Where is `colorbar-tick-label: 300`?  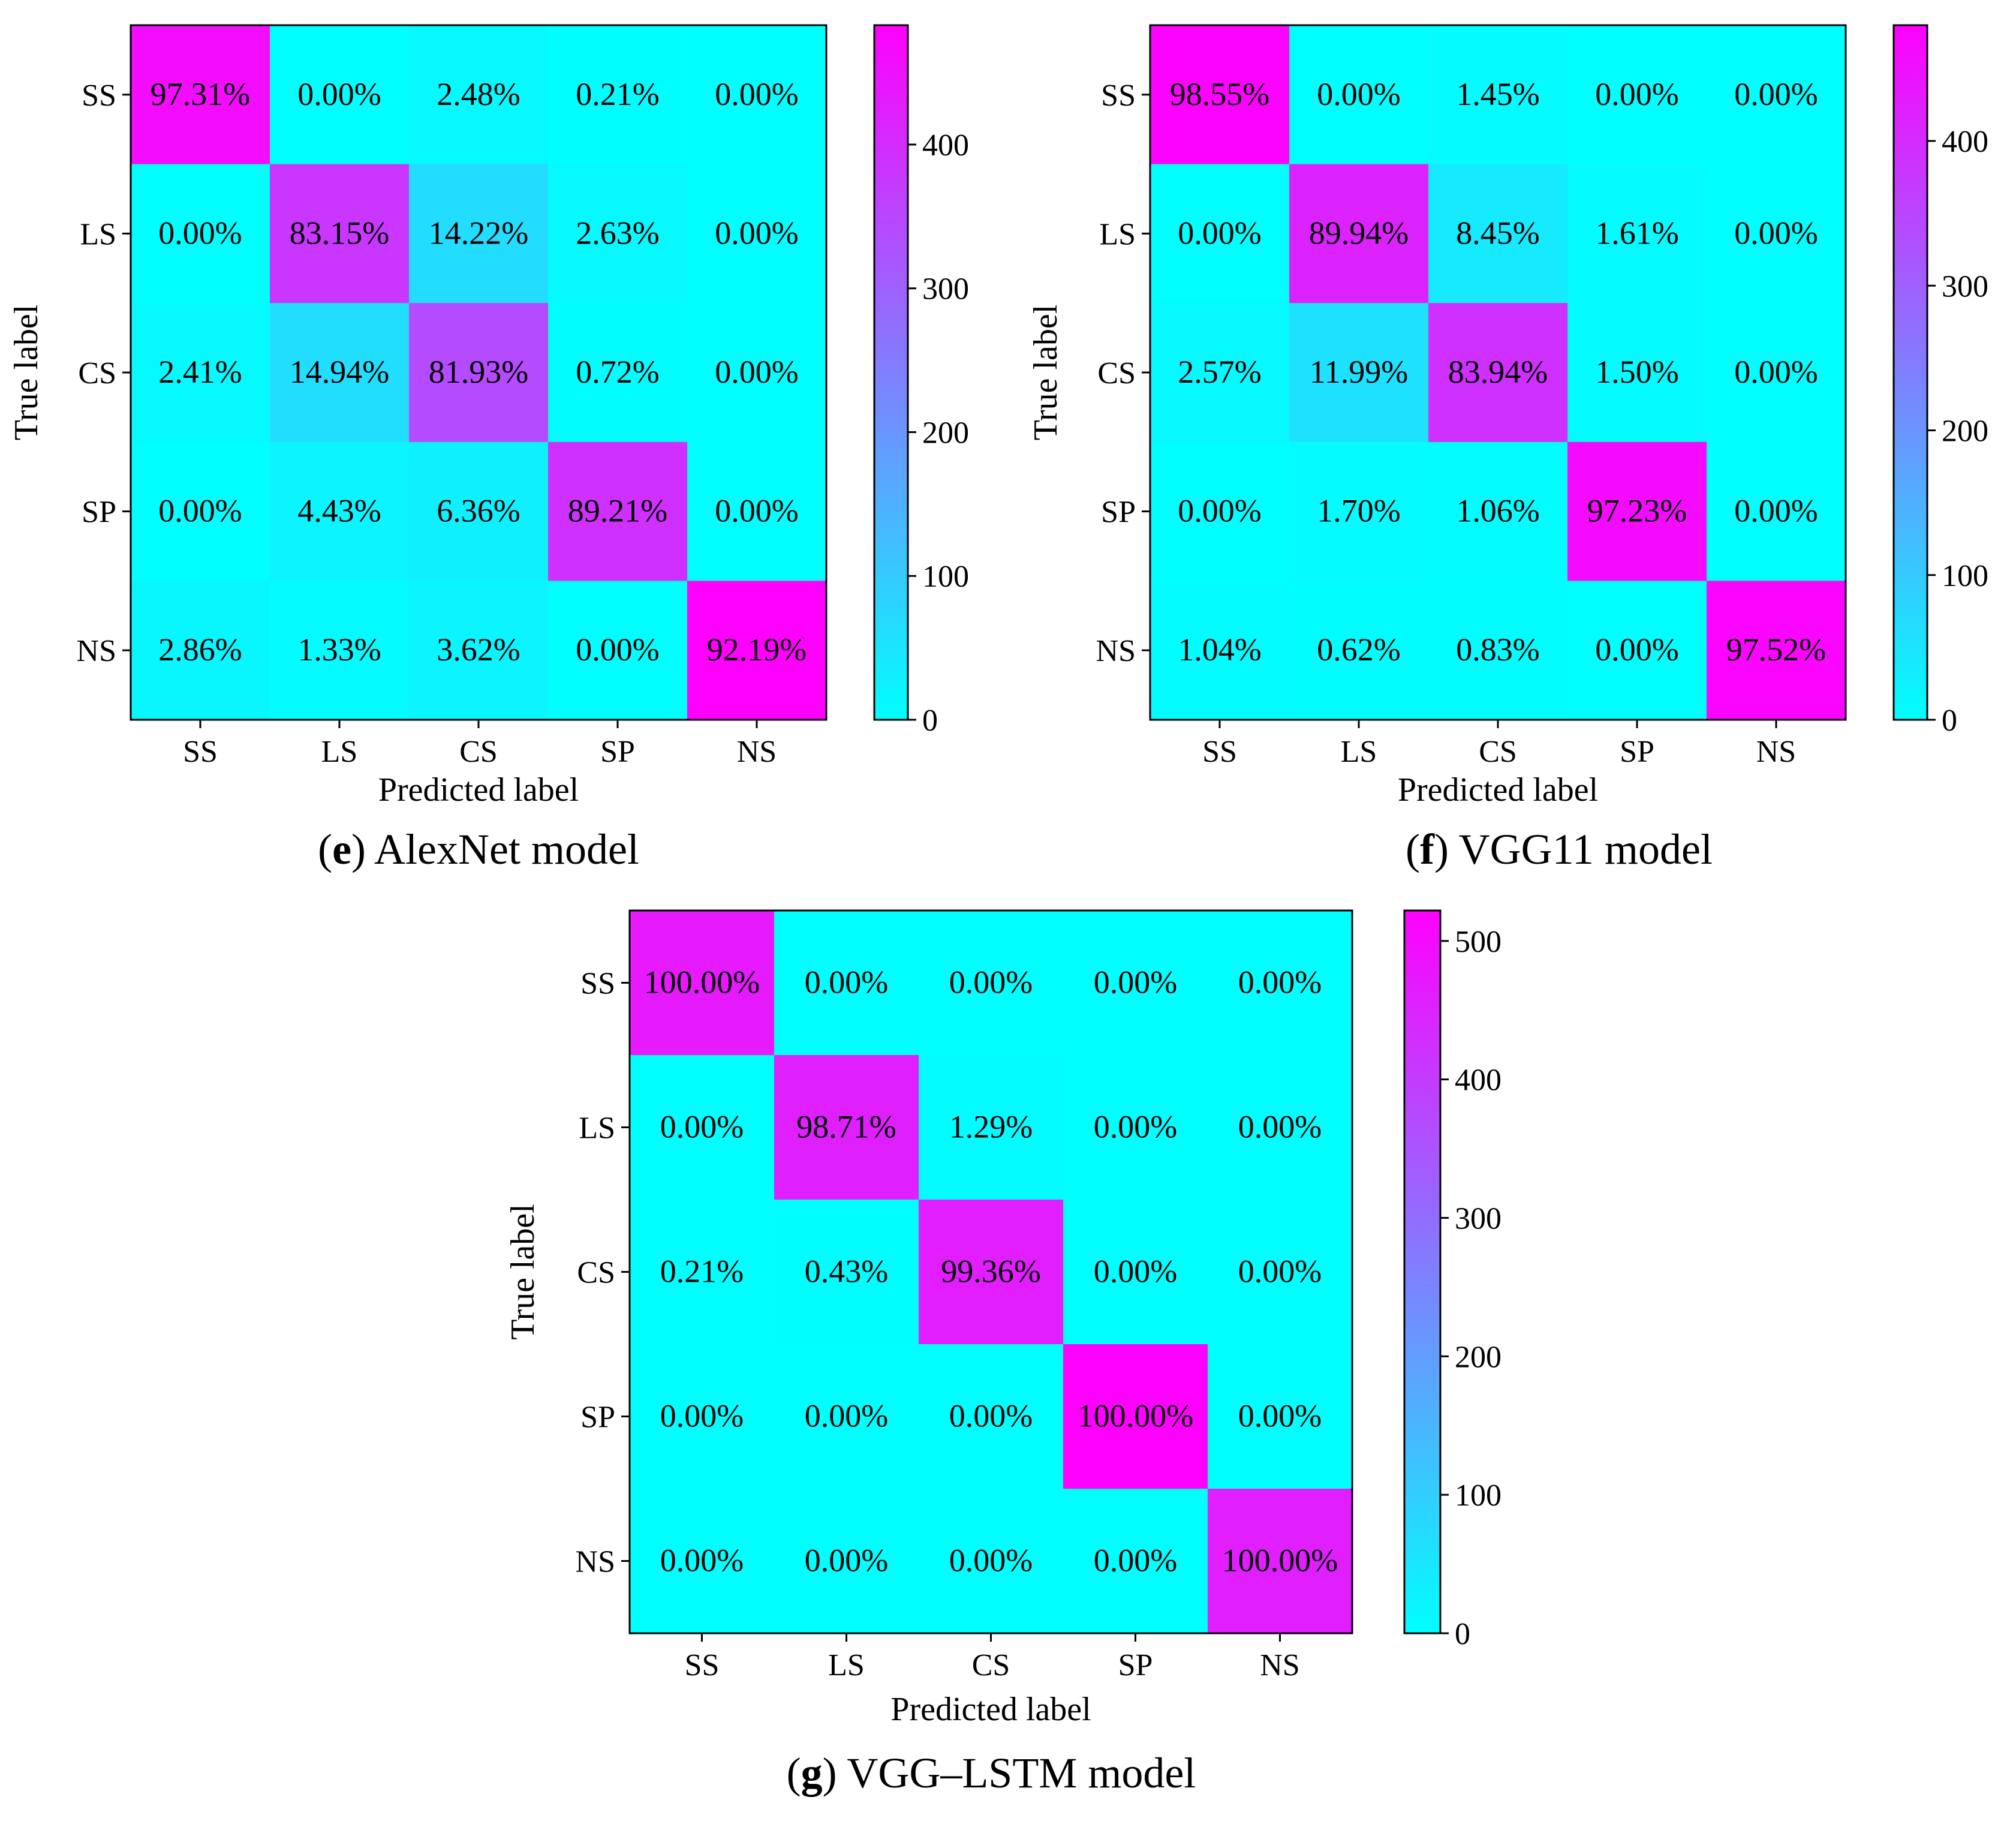 colorbar-tick-label: 300 is located at coordinates (946, 289).